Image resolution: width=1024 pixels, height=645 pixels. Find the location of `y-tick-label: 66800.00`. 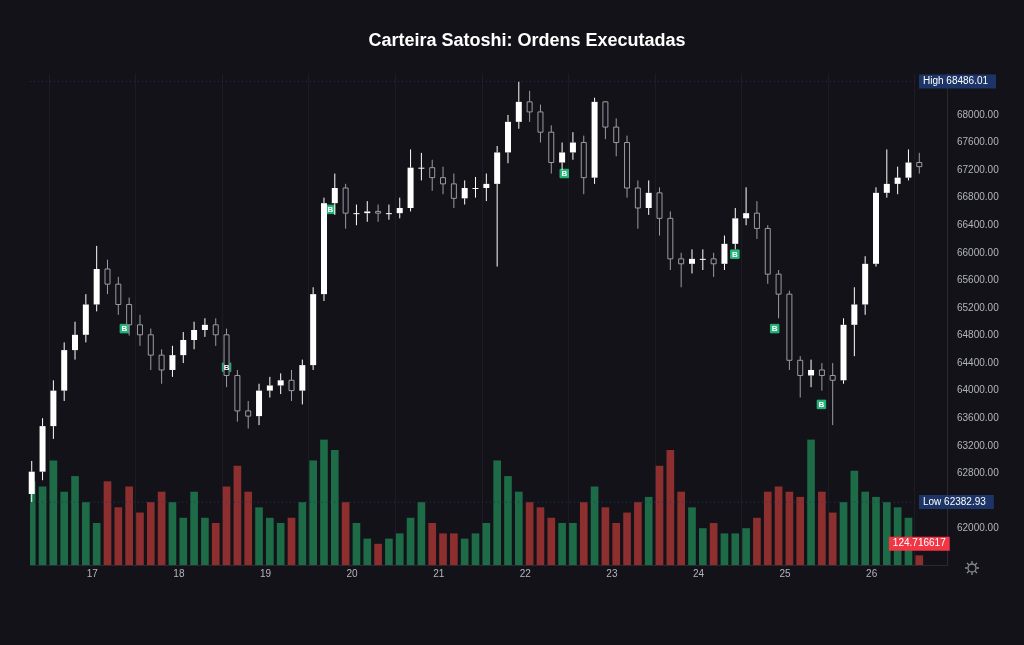

y-tick-label: 66800.00 is located at coordinates (978, 197).